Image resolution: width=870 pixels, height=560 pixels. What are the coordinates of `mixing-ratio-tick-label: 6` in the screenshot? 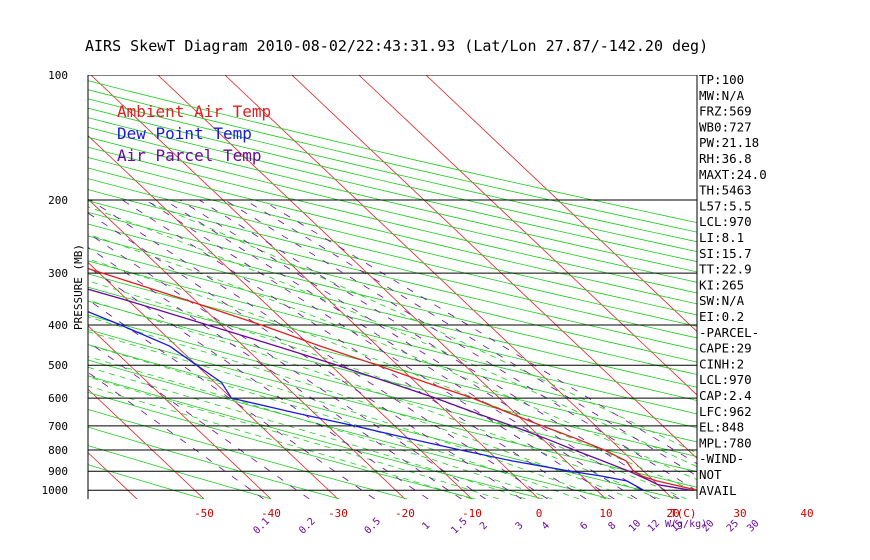 It's located at (584, 526).